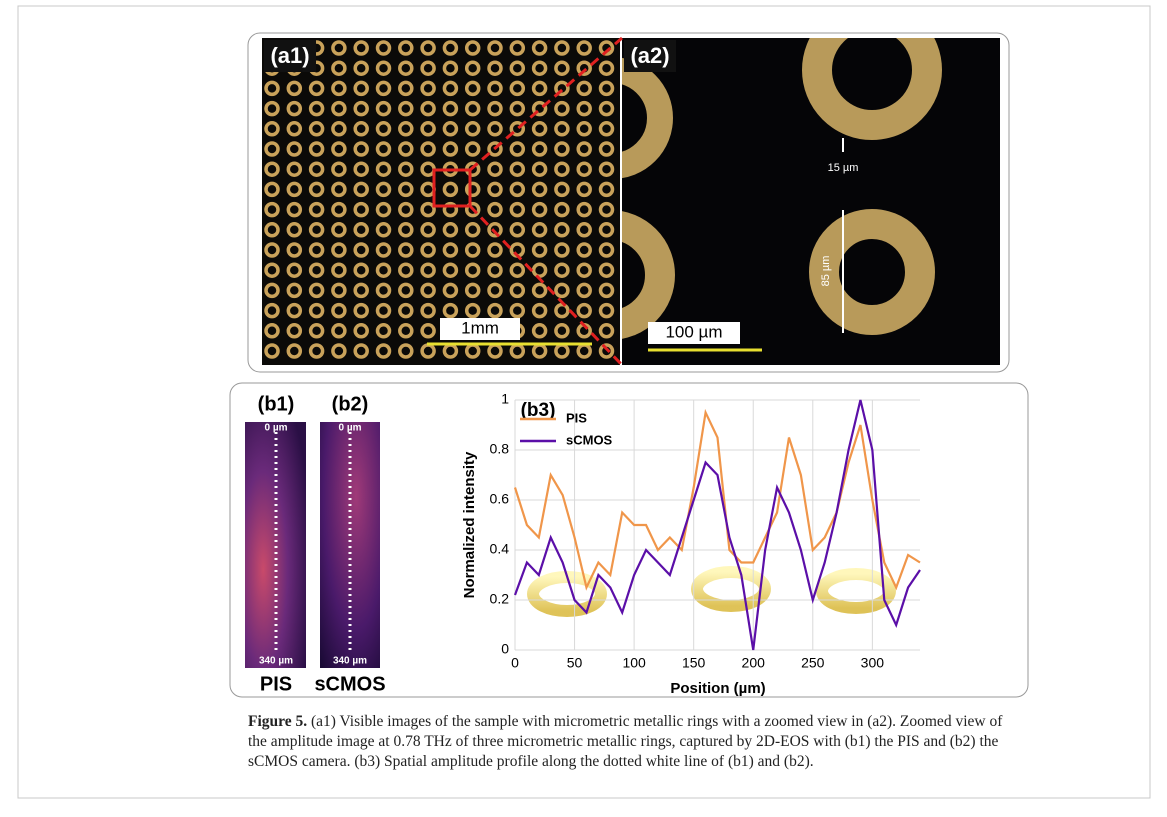  What do you see at coordinates (515, 663) in the screenshot?
I see `x-tick-label: 0` at bounding box center [515, 663].